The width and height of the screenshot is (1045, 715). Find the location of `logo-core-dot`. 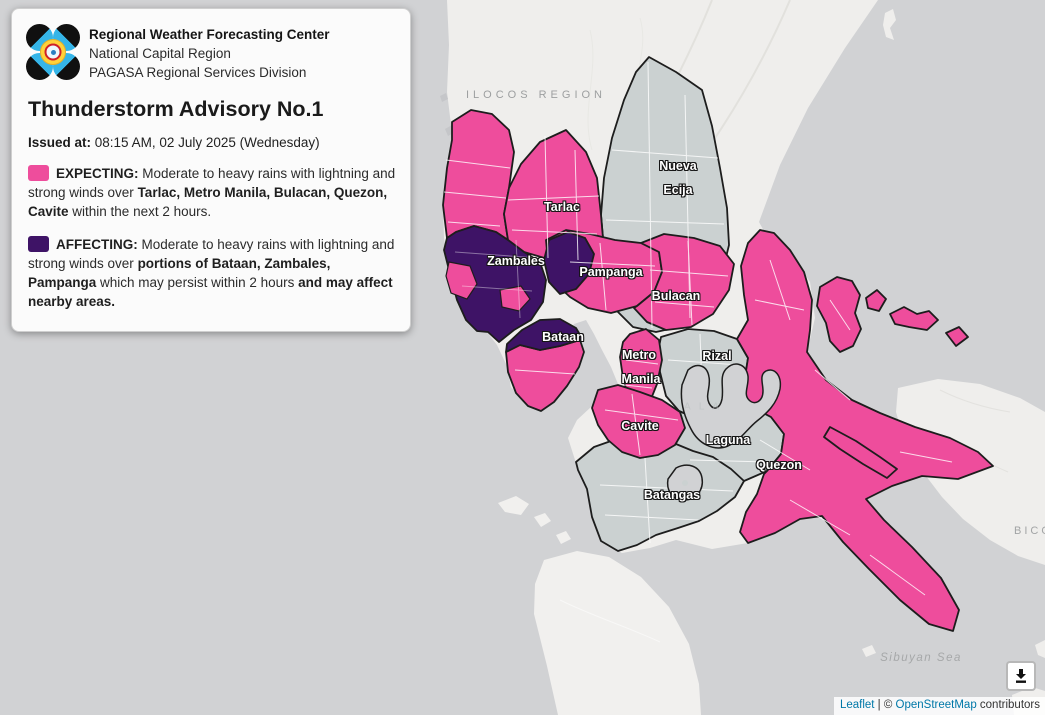

logo-core-dot is located at coordinates (53, 52).